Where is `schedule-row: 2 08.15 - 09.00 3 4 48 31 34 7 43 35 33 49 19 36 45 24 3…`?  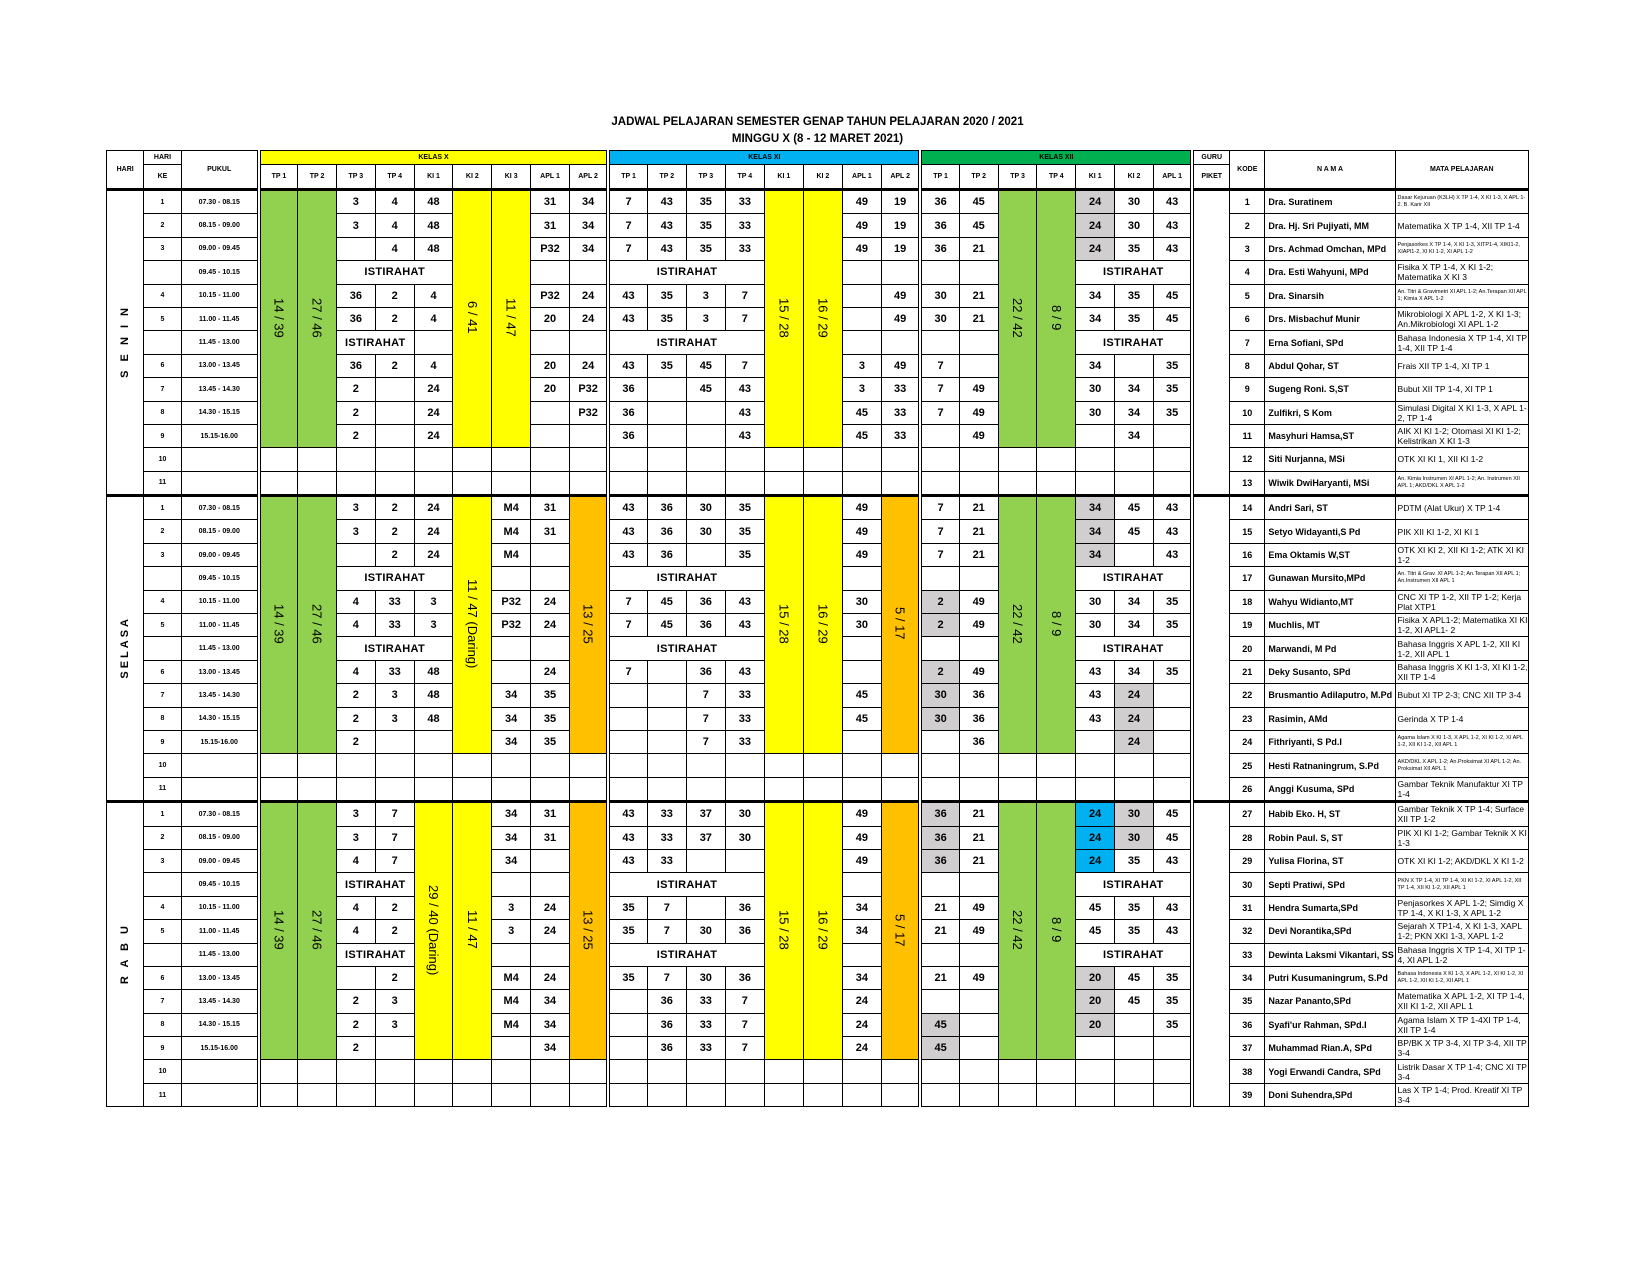 schedule-row: 2 08.15 - 09.00 3 4 48 31 34 7 43 35 33 49 19 36 45 24 3… is located at coordinates (818, 225).